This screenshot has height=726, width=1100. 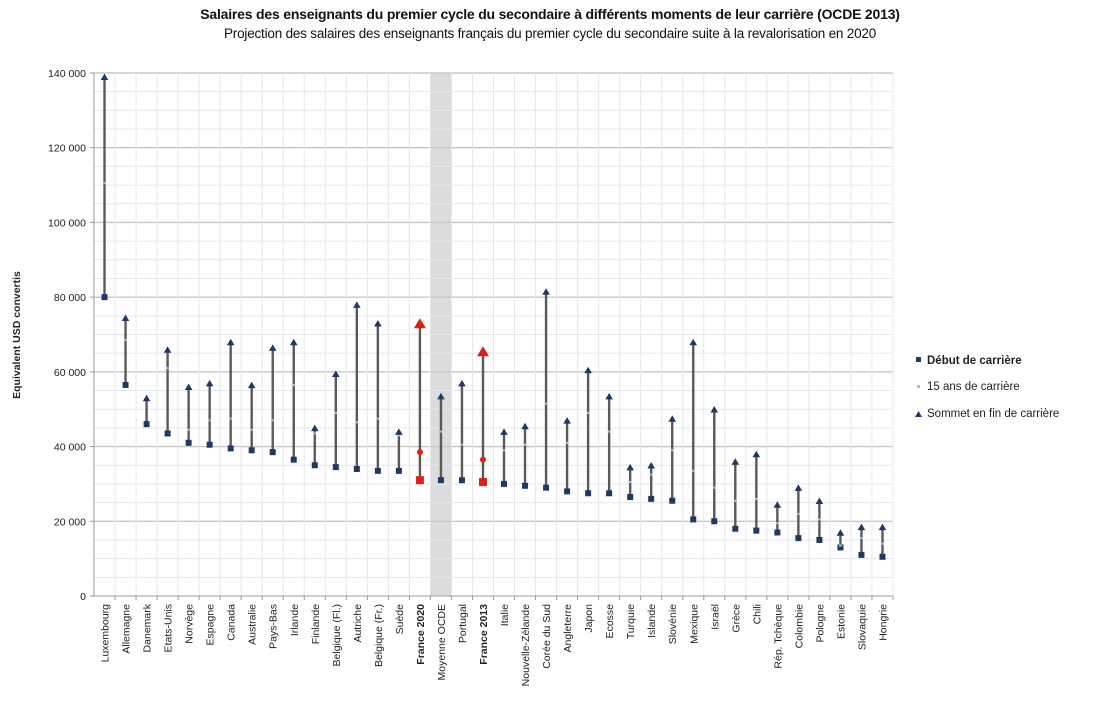 I want to click on x-tick-label: Hongrie, so click(x=883, y=622).